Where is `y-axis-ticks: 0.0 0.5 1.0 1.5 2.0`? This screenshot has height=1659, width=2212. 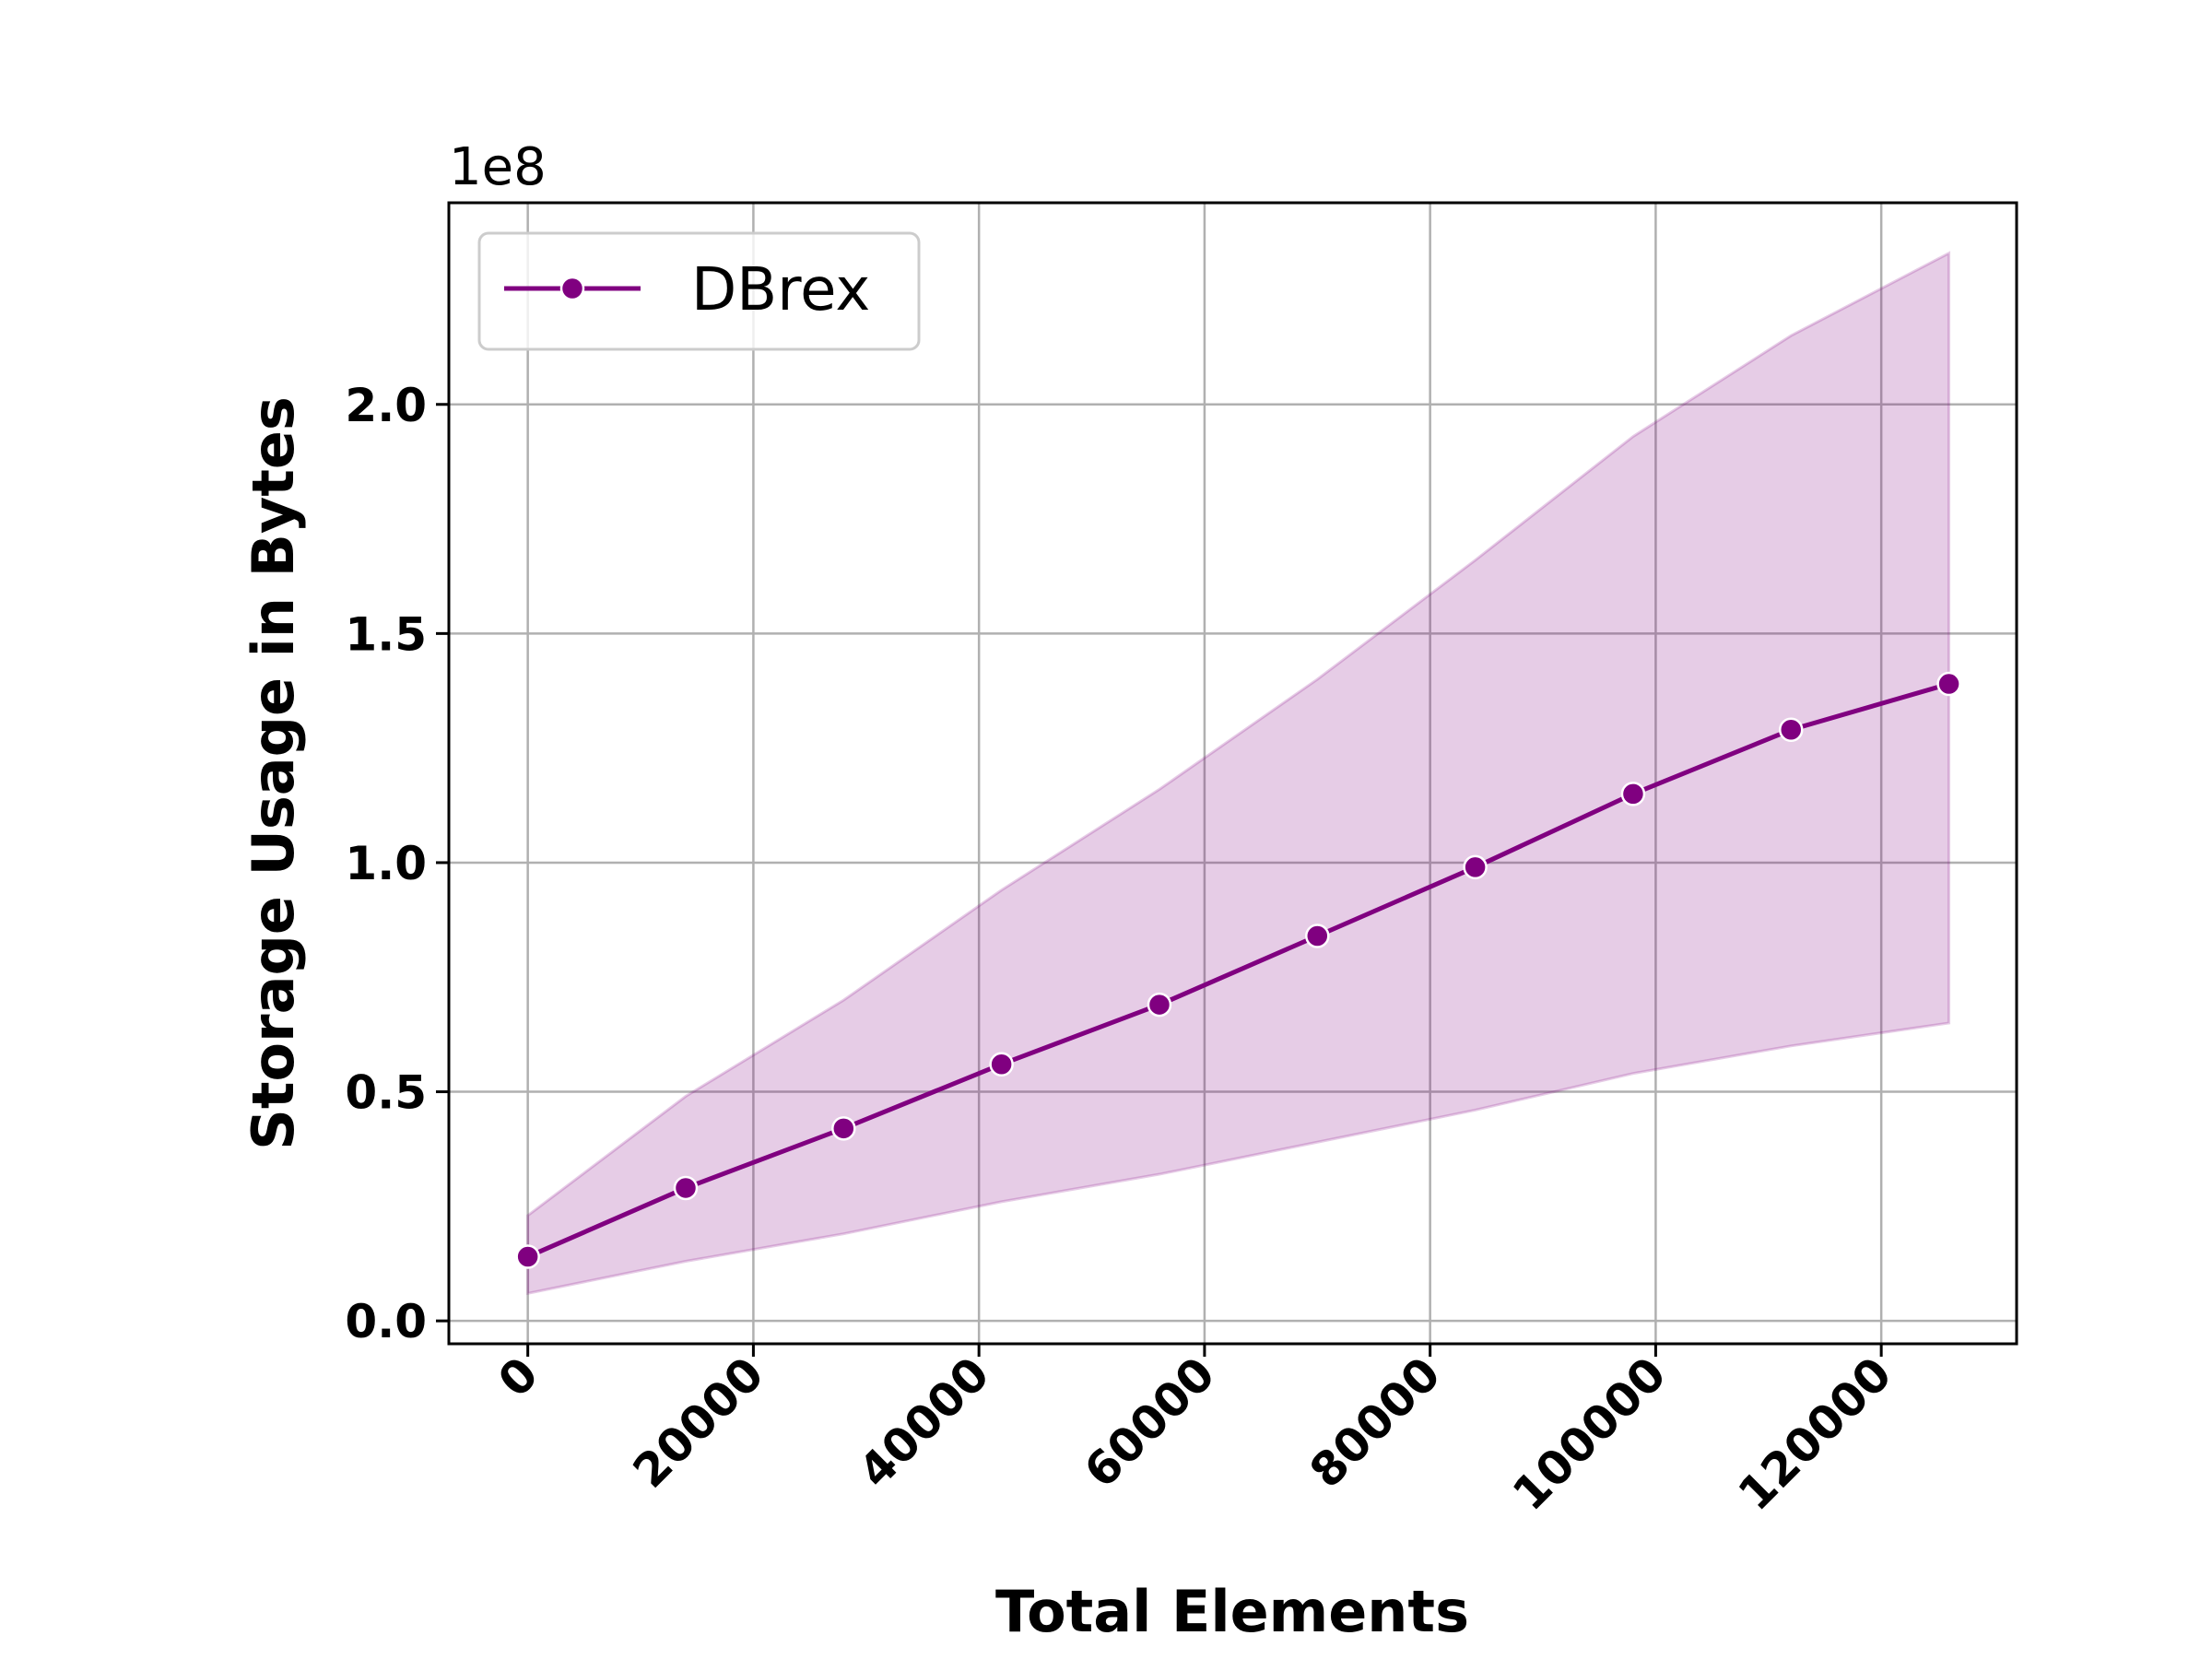
y-axis-ticks: 0.0 0.5 1.0 1.5 2.0 is located at coordinates (397, 863).